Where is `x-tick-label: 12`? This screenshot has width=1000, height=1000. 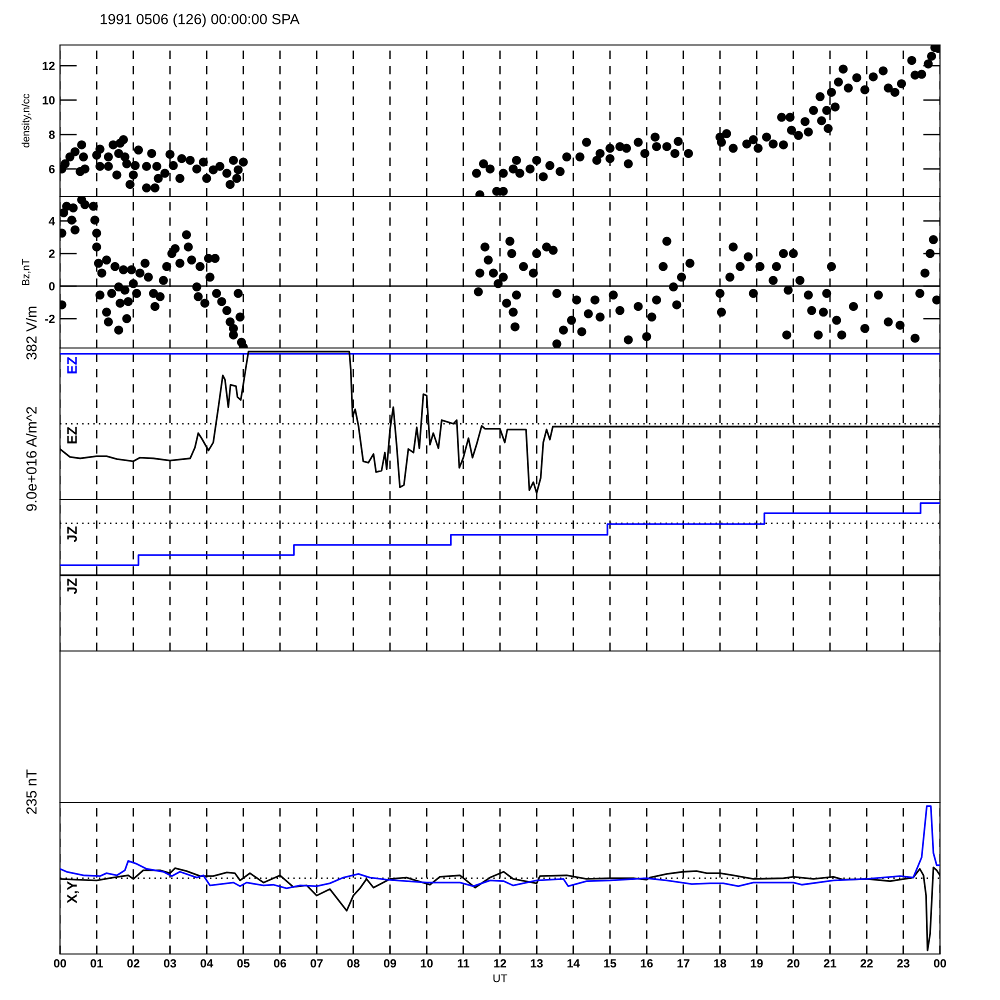 x-tick-label: 12 is located at coordinates (500, 963).